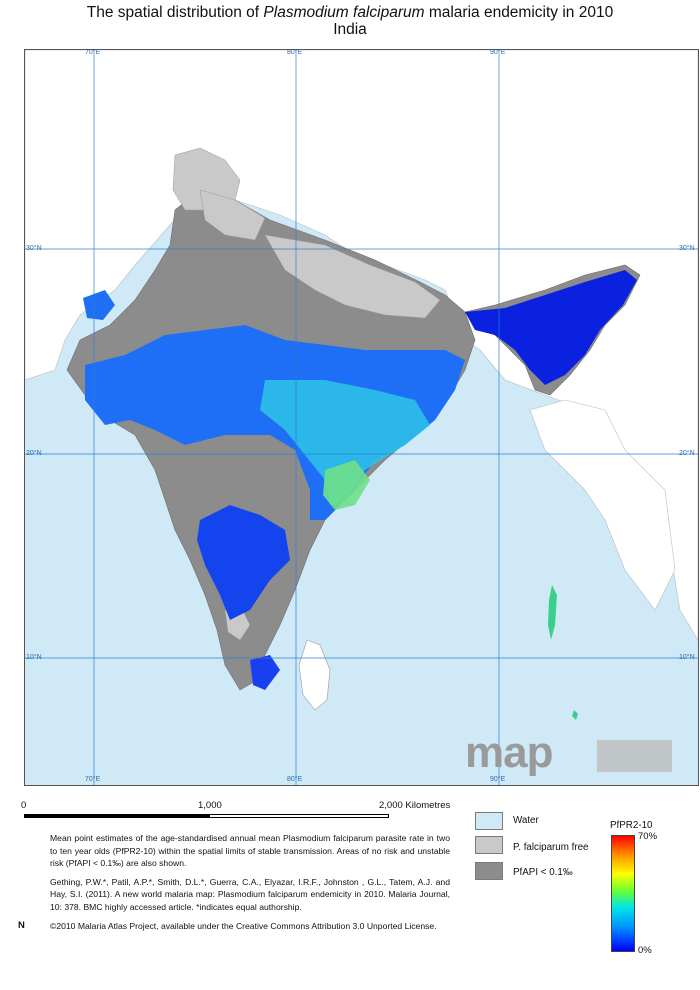 The width and height of the screenshot is (700, 990). Describe the element at coordinates (498, 52) in the screenshot. I see `grid-label-90e-top: 90°E` at that location.